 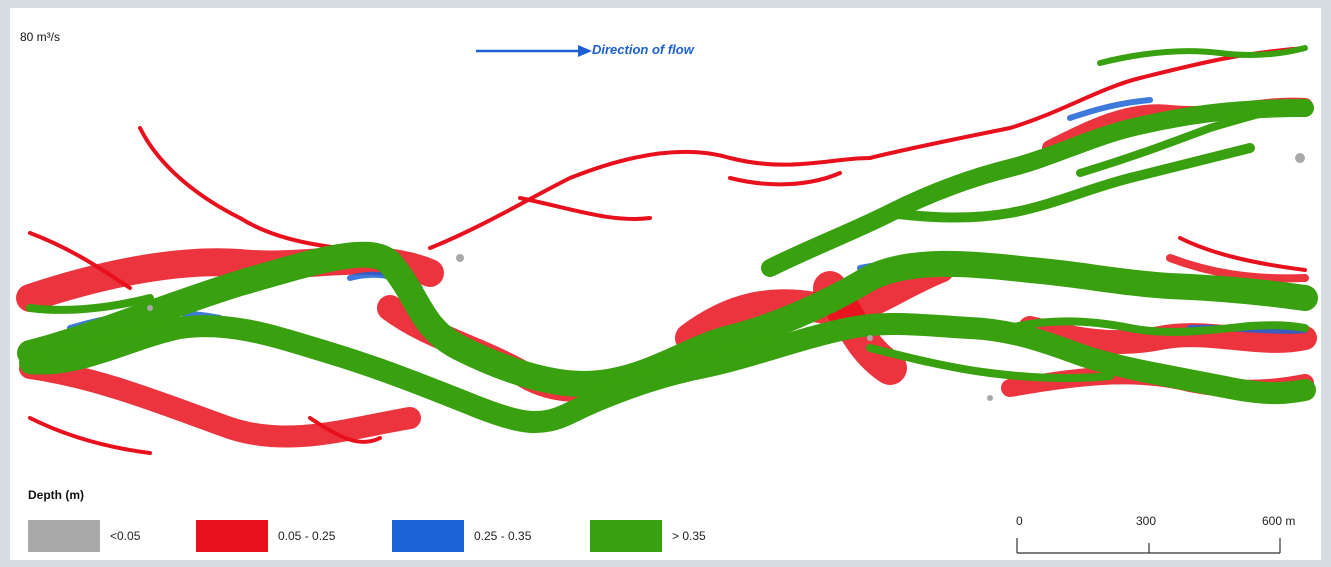 I want to click on flow-direction-label: Direction of flow, so click(x=643, y=49).